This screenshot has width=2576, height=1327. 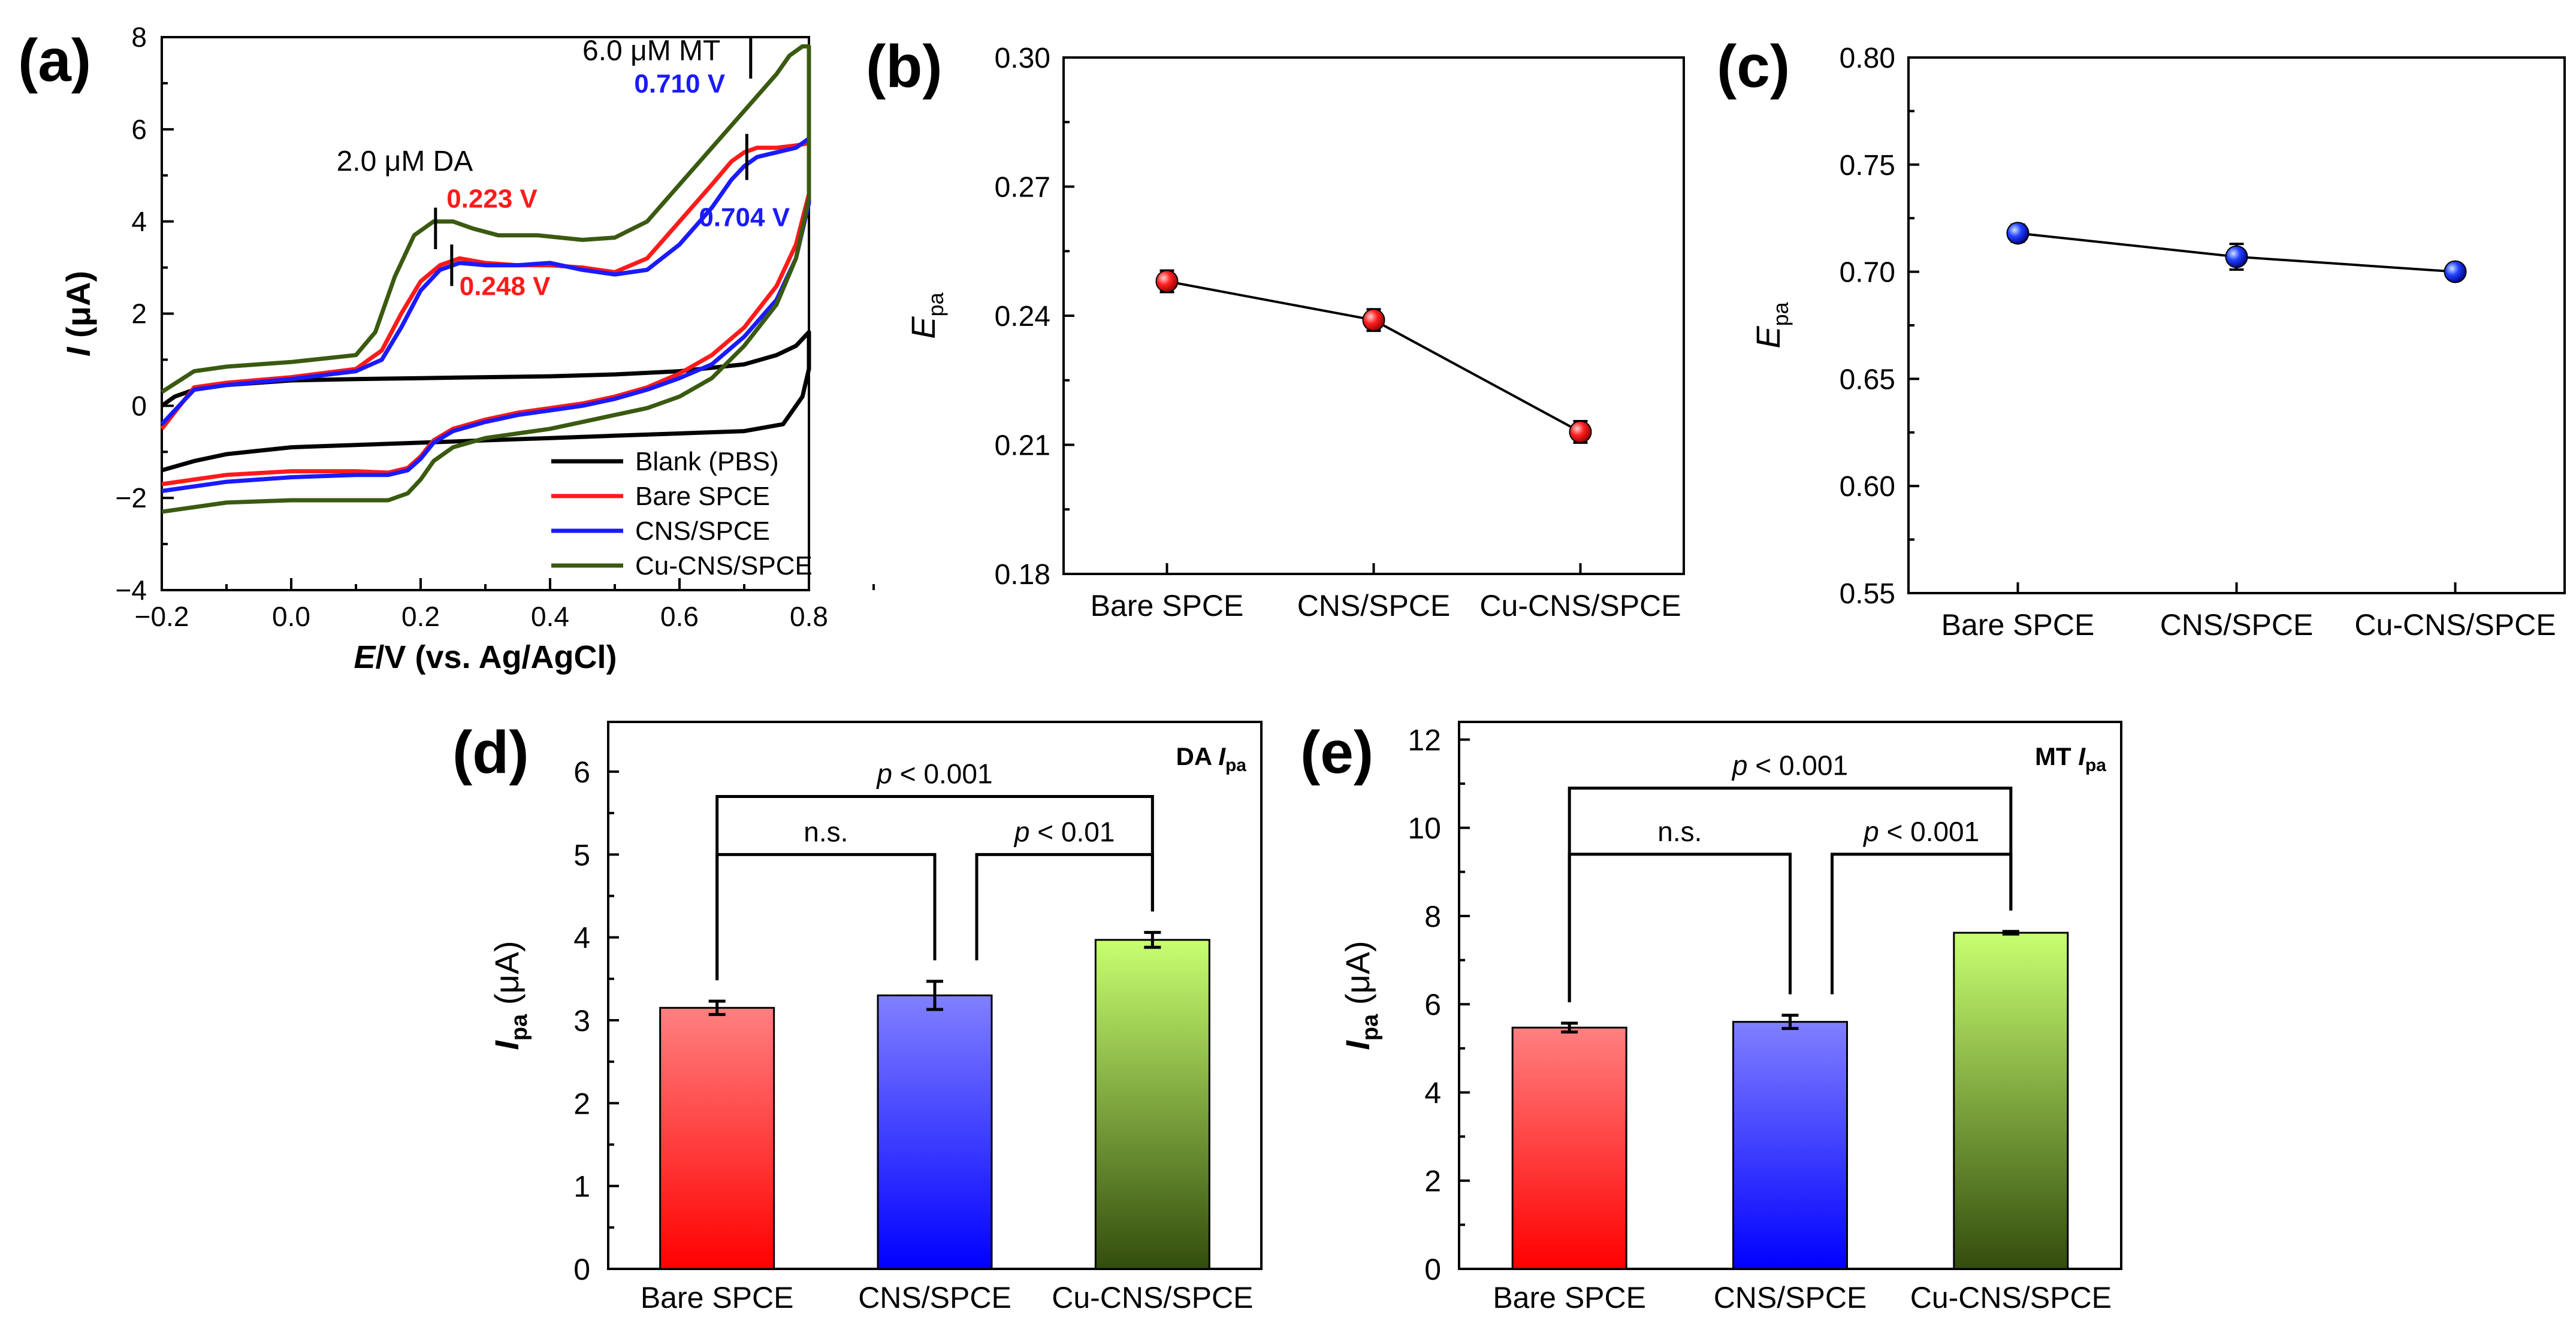 I want to click on y-tick-label: 0.30, so click(x=1023, y=58).